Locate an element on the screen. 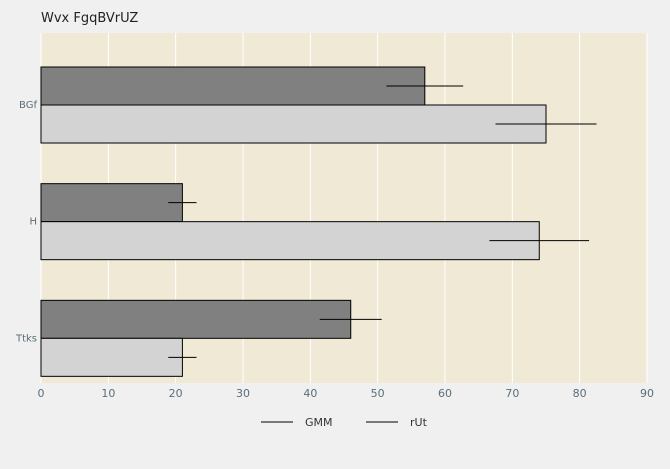 Image resolution: width=670 pixels, height=469 pixels. x-tick-label: 50 is located at coordinates (378, 393).